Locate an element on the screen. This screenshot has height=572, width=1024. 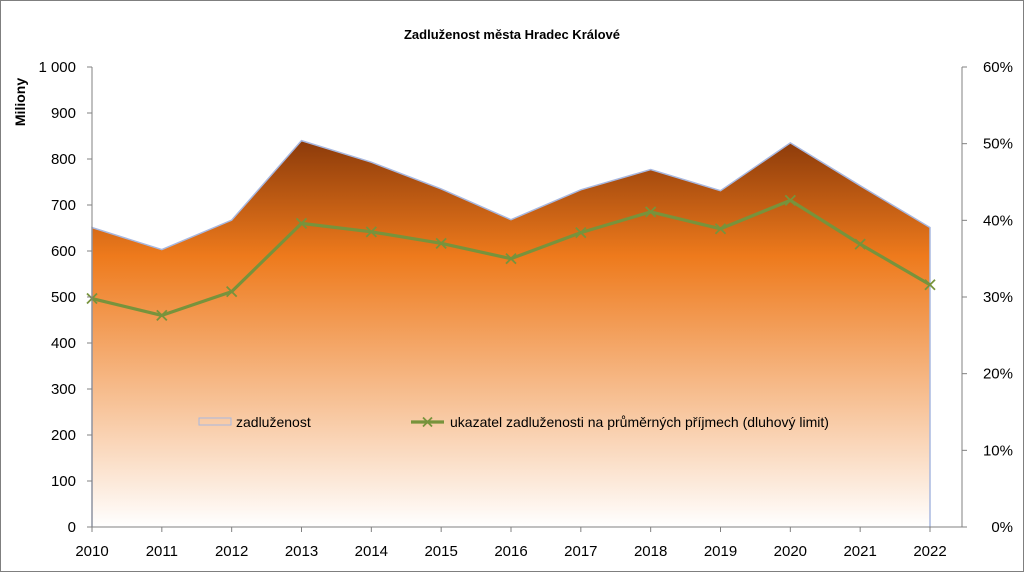
y-tick-label-left: 600 is located at coordinates (63, 251).